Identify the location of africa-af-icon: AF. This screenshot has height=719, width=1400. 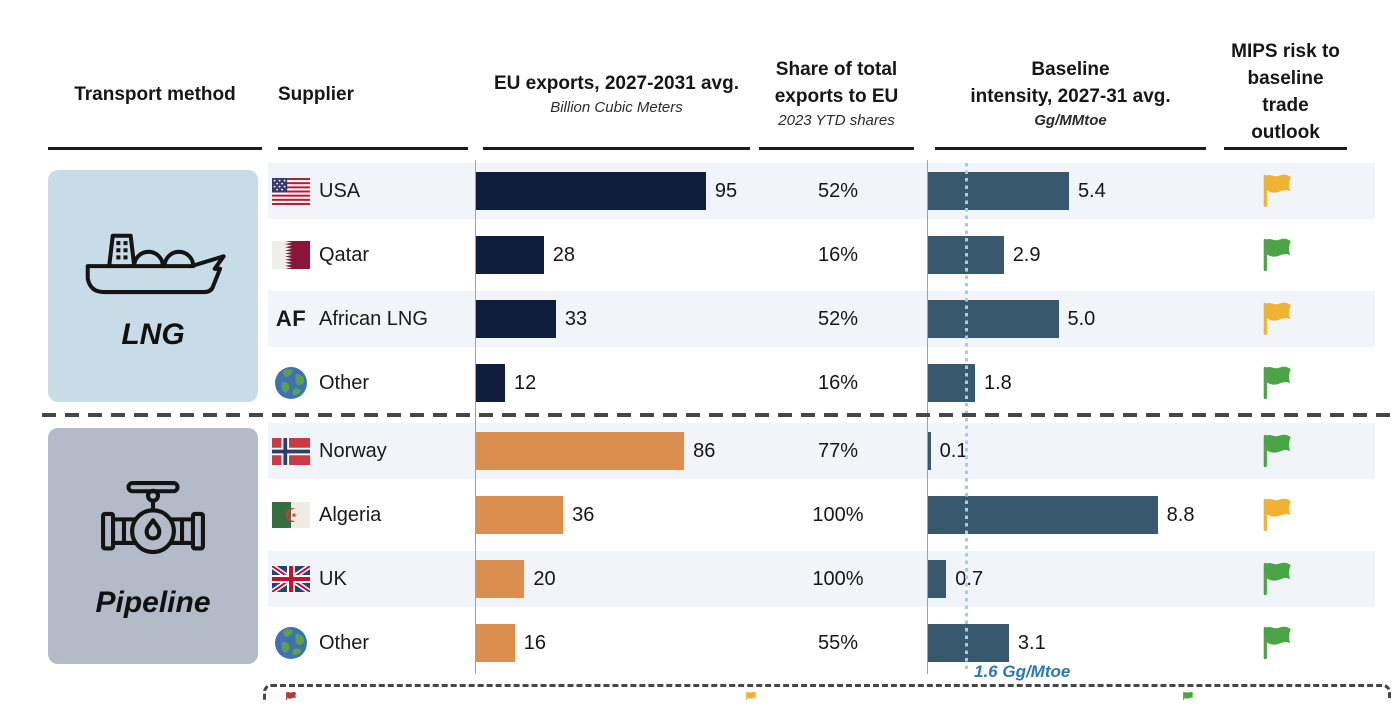
(291, 319).